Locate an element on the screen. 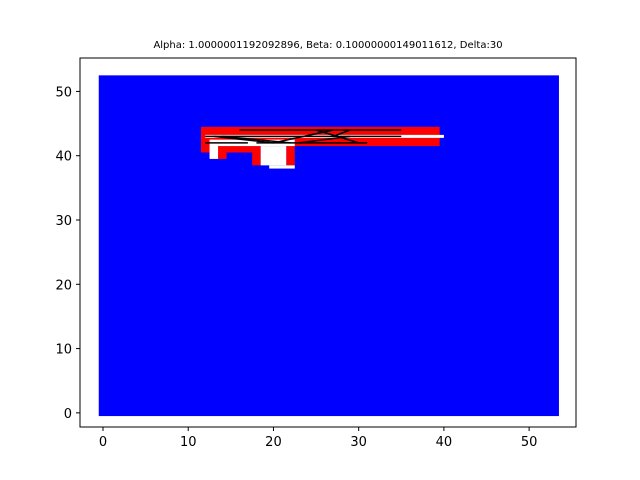  x-tick-label: 40 is located at coordinates (444, 442).